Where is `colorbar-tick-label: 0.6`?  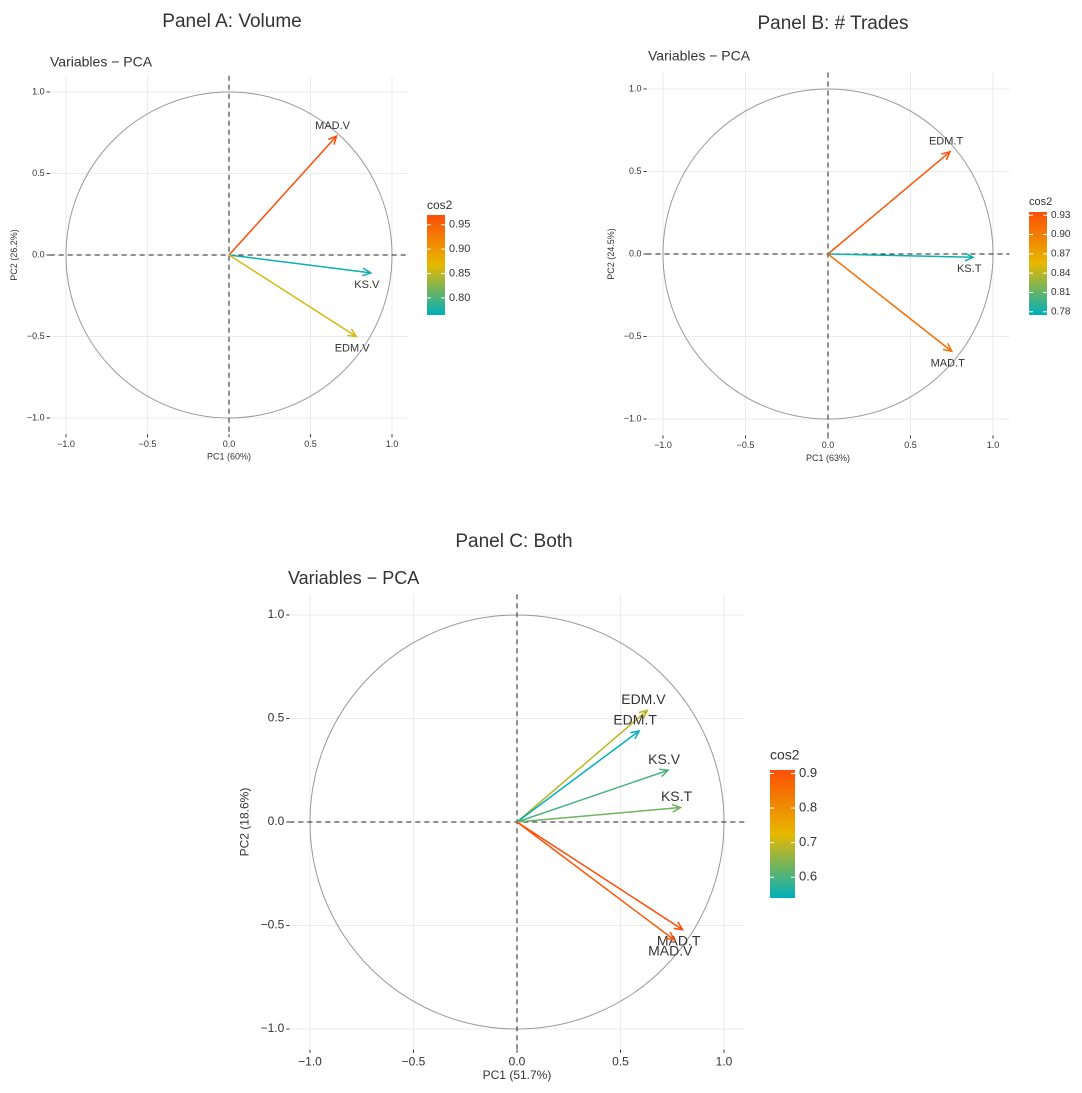
colorbar-tick-label: 0.6 is located at coordinates (808, 876).